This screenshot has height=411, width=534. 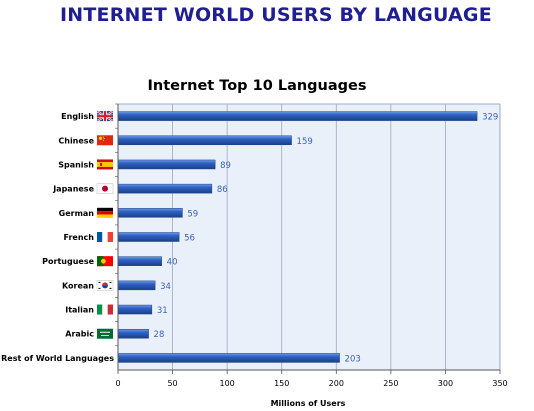 What do you see at coordinates (76, 164) in the screenshot?
I see `category-label: Spanish` at bounding box center [76, 164].